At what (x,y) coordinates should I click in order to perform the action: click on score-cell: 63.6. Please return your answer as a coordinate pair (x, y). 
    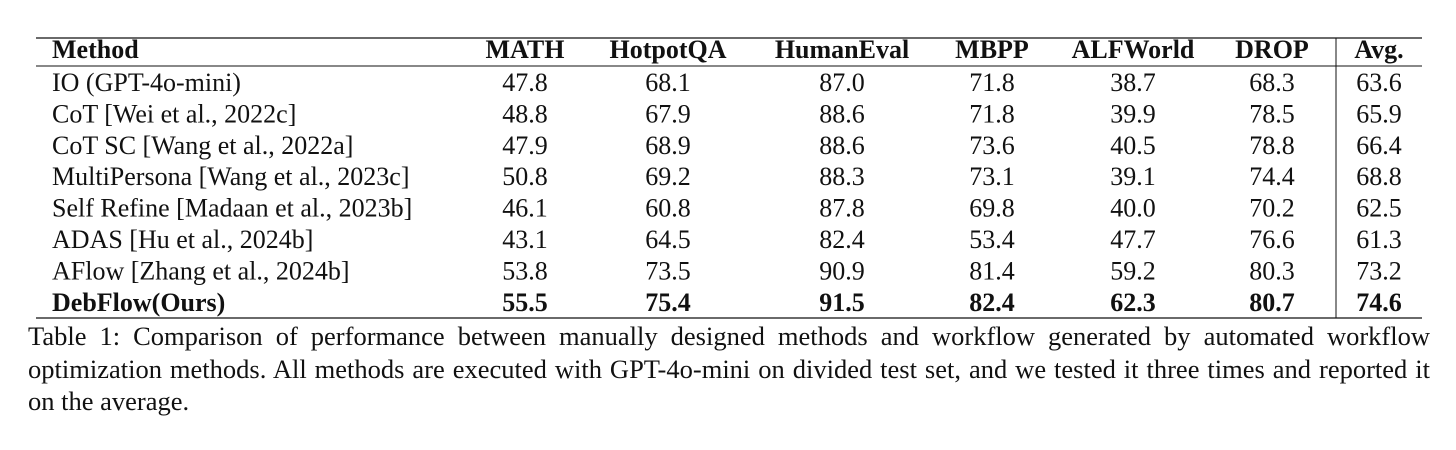
    Looking at the image, I should click on (1379, 82).